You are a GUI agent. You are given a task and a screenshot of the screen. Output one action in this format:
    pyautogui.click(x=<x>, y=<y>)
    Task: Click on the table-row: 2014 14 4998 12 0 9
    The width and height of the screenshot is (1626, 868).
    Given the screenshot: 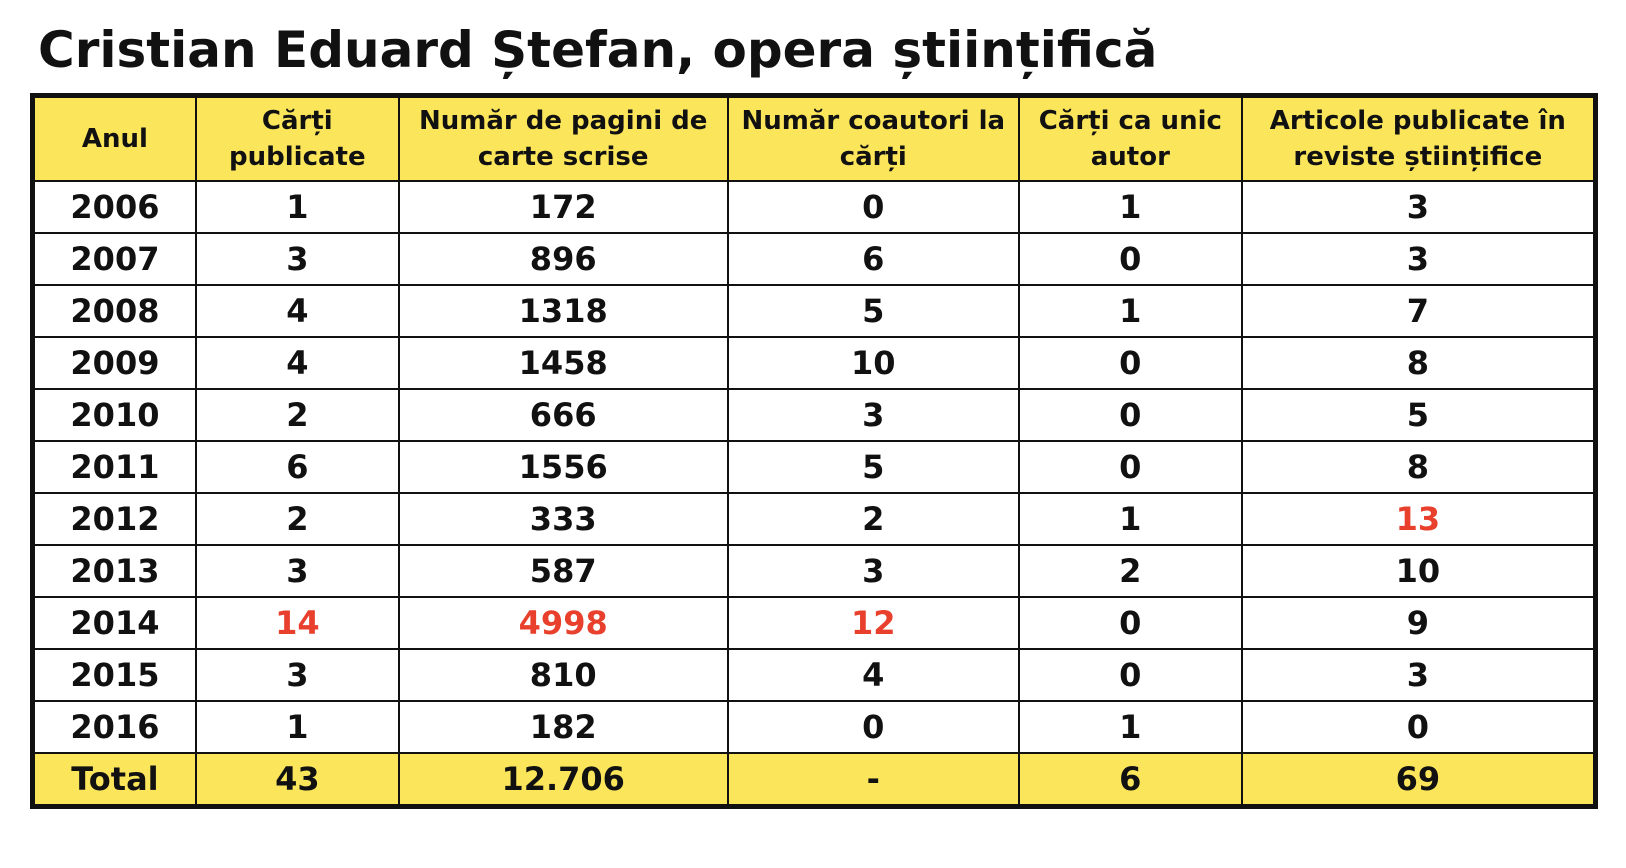 What is the action you would take?
    pyautogui.click(x=814, y=623)
    